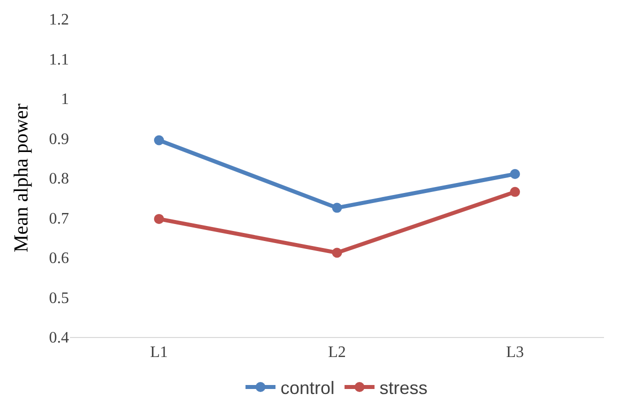 Image resolution: width=624 pixels, height=418 pixels. What do you see at coordinates (59, 20) in the screenshot?
I see `y-tick-label: 1.2` at bounding box center [59, 20].